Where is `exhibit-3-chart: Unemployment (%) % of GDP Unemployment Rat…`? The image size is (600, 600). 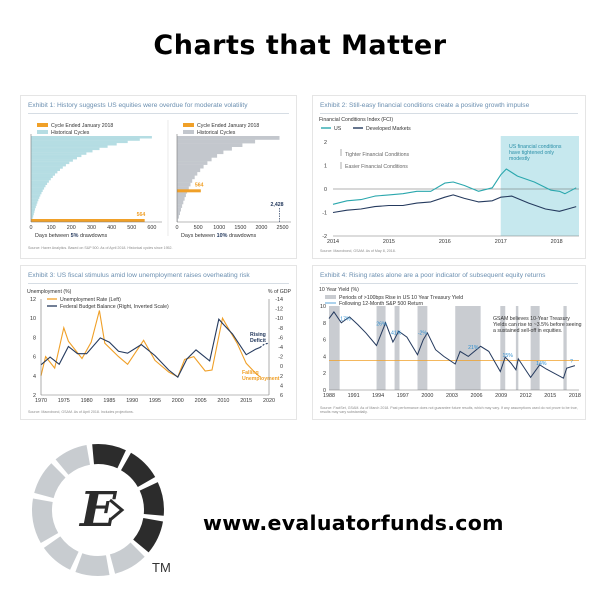 exhibit-3-chart: Unemployment (%) % of GDP Unemployment Rat… is located at coordinates (159, 346).